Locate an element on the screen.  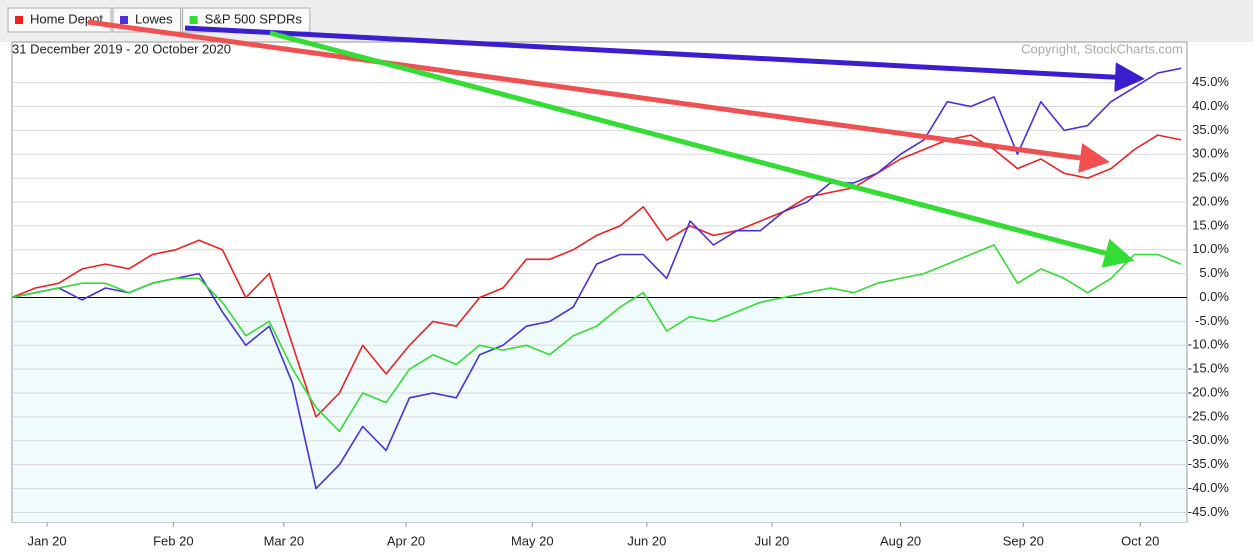
y-tick-label: -5.0% is located at coordinates (1212, 320).